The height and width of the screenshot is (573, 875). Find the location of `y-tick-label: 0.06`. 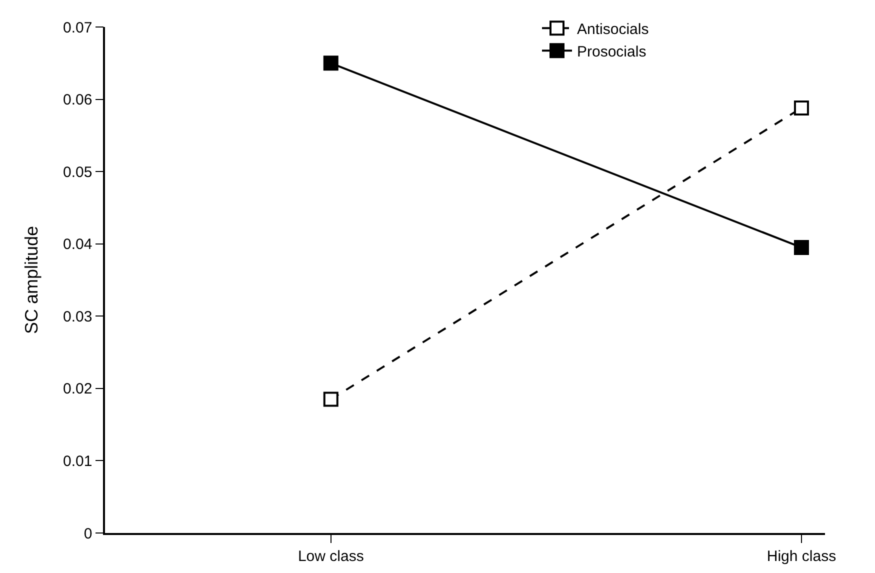

y-tick-label: 0.06 is located at coordinates (77, 100).